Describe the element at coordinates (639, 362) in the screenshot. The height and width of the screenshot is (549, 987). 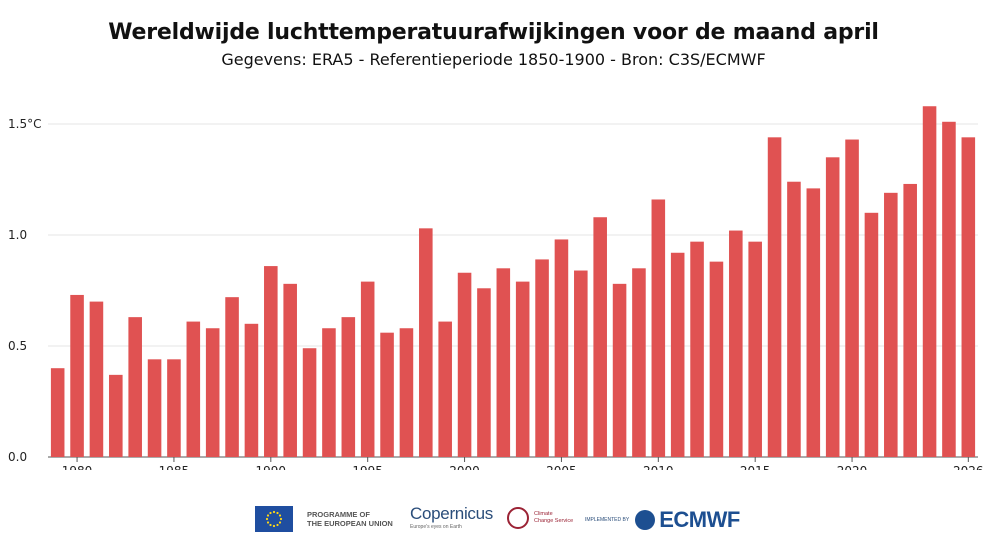
I see `bar-2009` at that location.